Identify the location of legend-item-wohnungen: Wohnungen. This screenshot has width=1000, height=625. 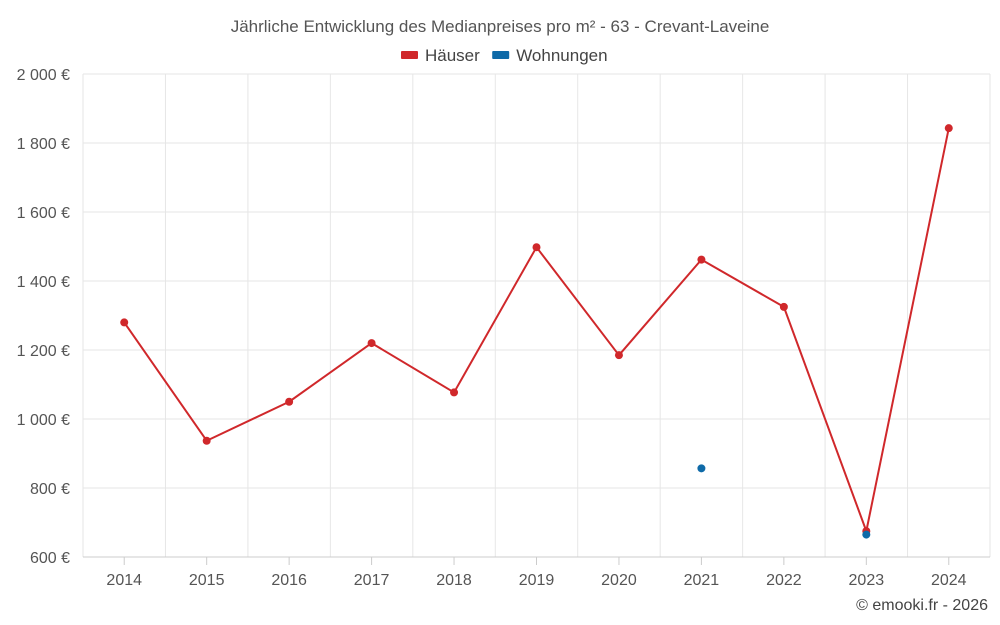
(550, 55).